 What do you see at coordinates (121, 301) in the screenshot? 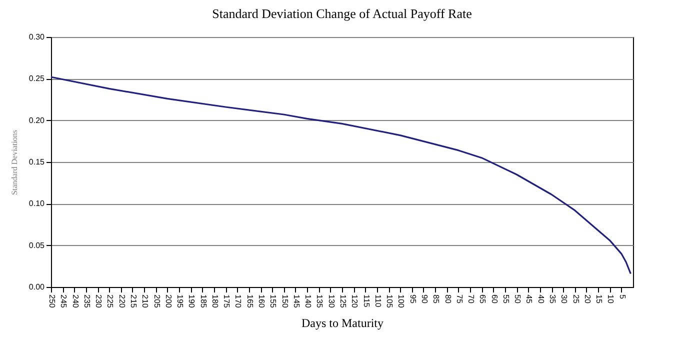
I see `x-tick-label: 220` at bounding box center [121, 301].